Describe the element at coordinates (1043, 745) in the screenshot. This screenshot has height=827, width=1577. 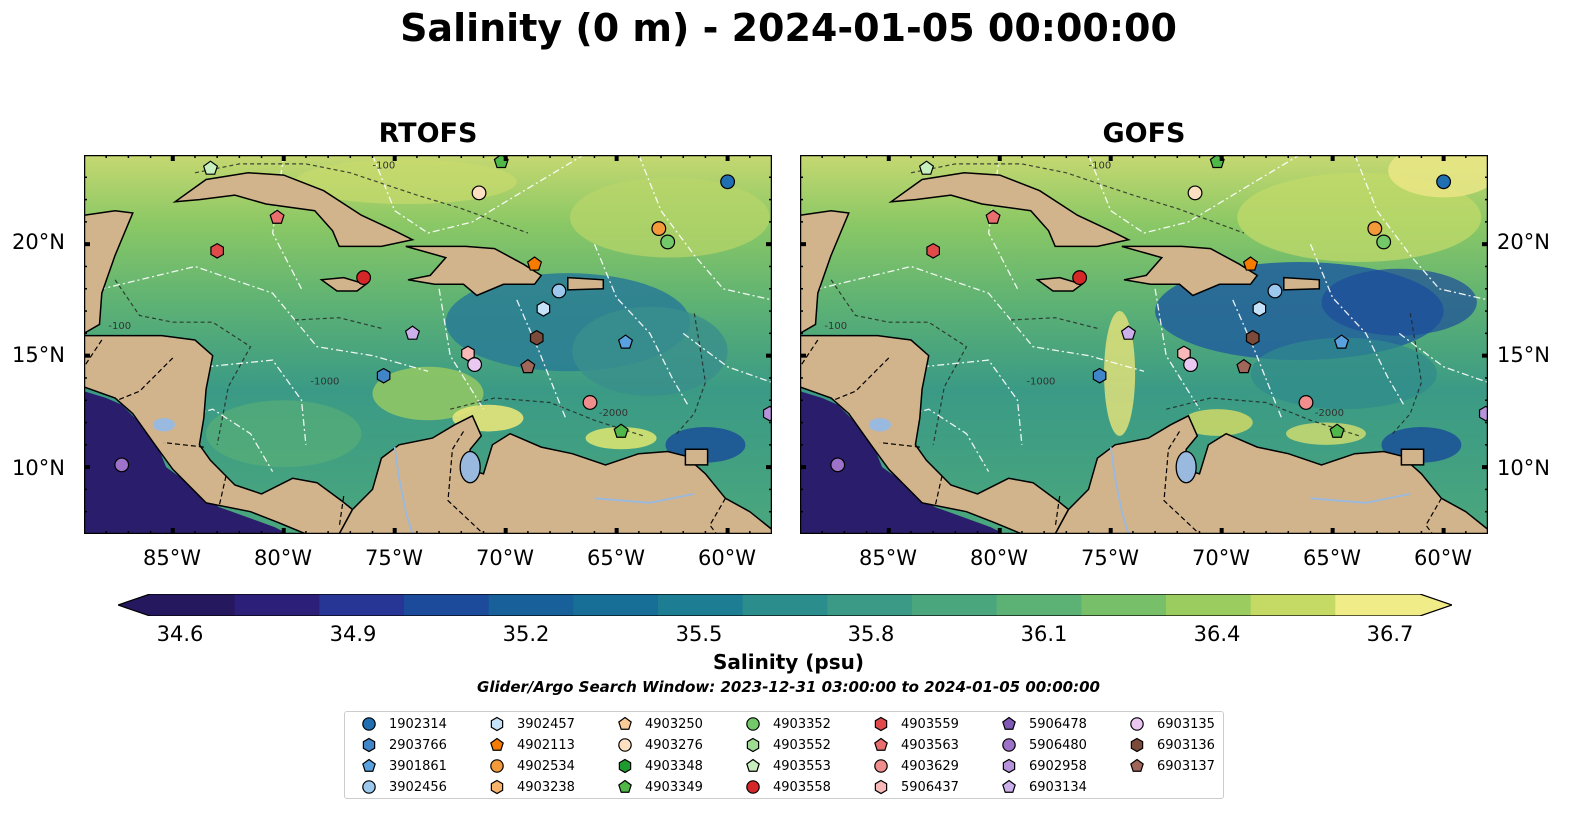
I see `legend-item: 5906480` at that location.